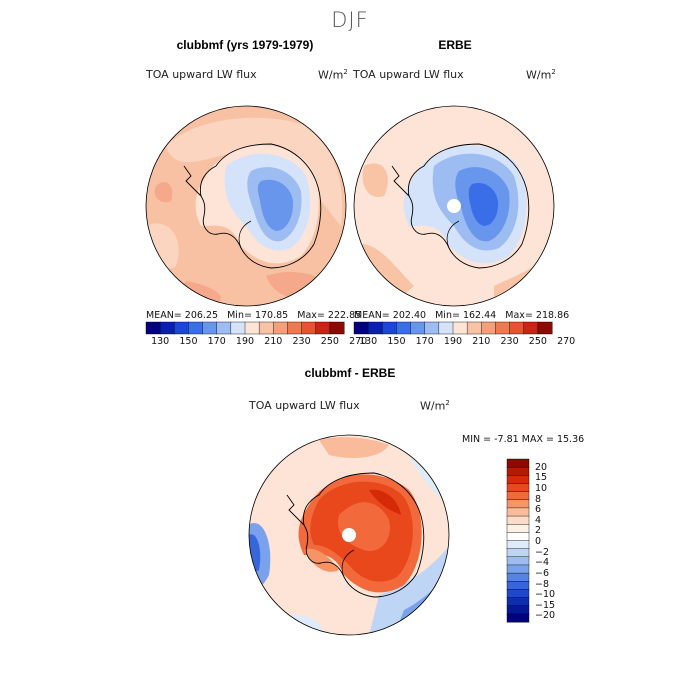 The width and height of the screenshot is (700, 700). What do you see at coordinates (545, 595) in the screenshot?
I see `diff-colorbar-tick-label: −10` at bounding box center [545, 595].